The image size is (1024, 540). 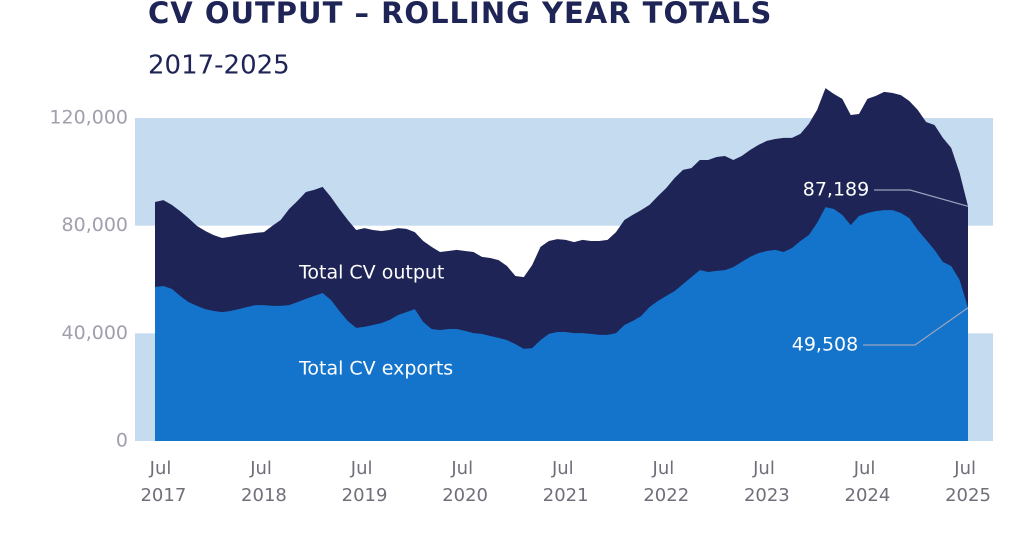 I want to click on x-tick-label: Jul 2024, so click(x=868, y=482).